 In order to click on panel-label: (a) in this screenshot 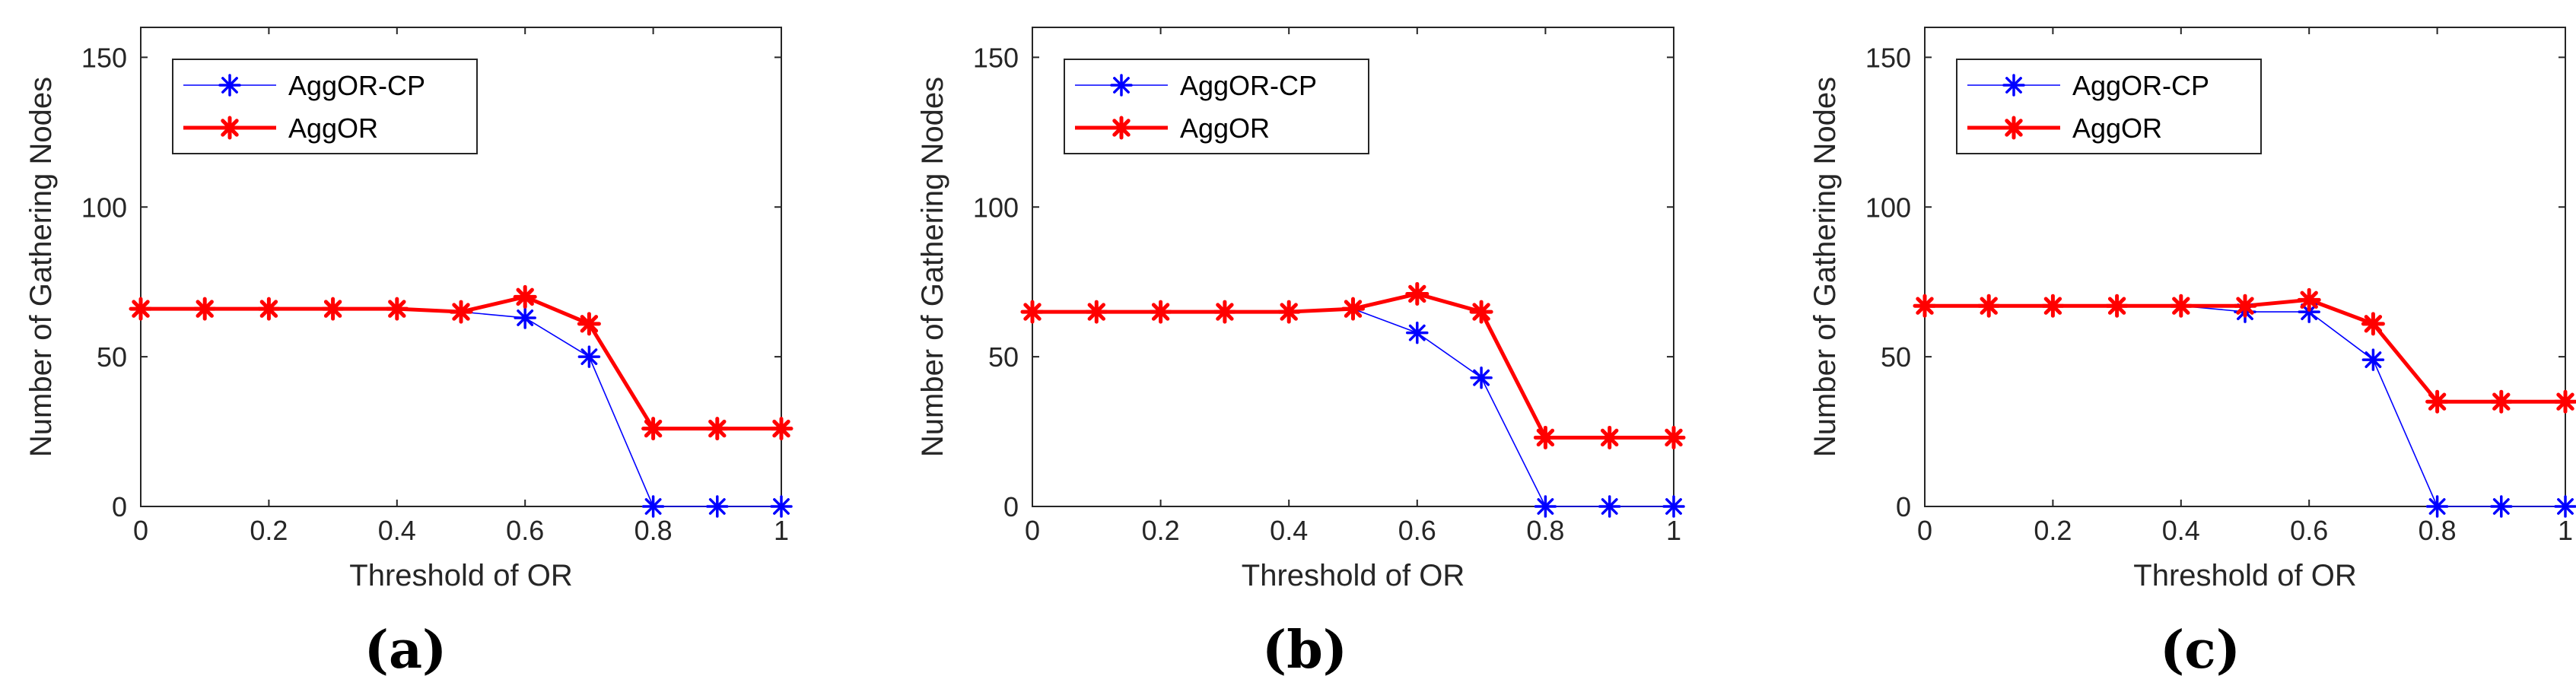, I will do `click(405, 650)`.